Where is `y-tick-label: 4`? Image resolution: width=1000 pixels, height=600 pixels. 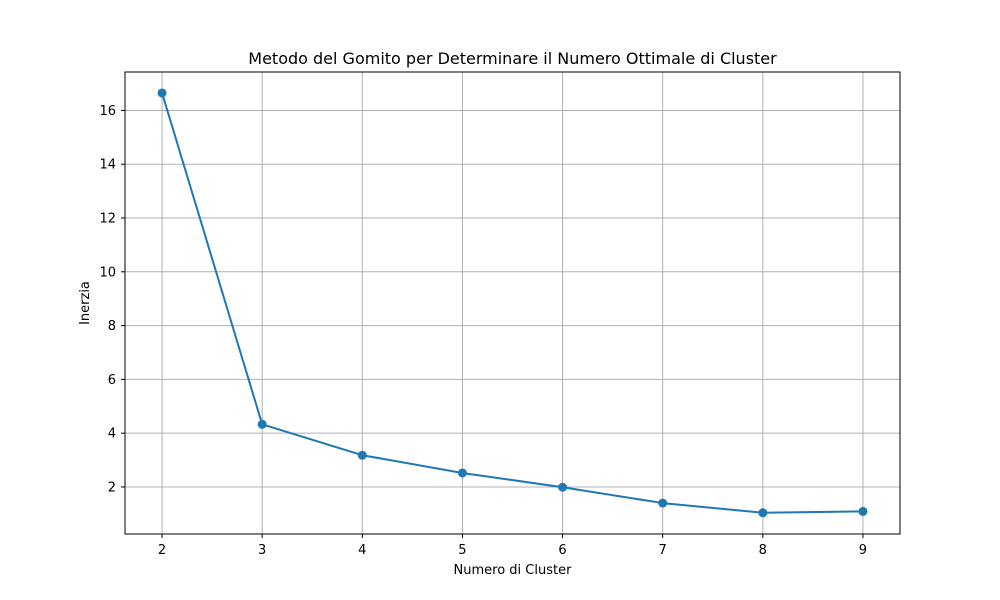
y-tick-label: 4 is located at coordinates (112, 434).